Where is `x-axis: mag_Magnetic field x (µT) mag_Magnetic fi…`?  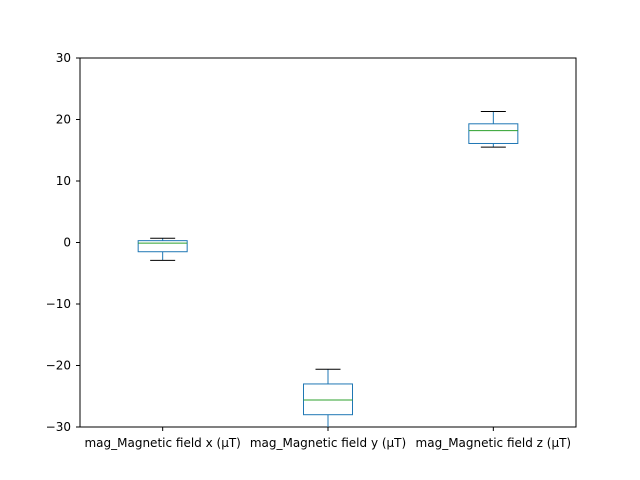
x-axis: mag_Magnetic field x (µT) mag_Magnetic fi… is located at coordinates (327, 438).